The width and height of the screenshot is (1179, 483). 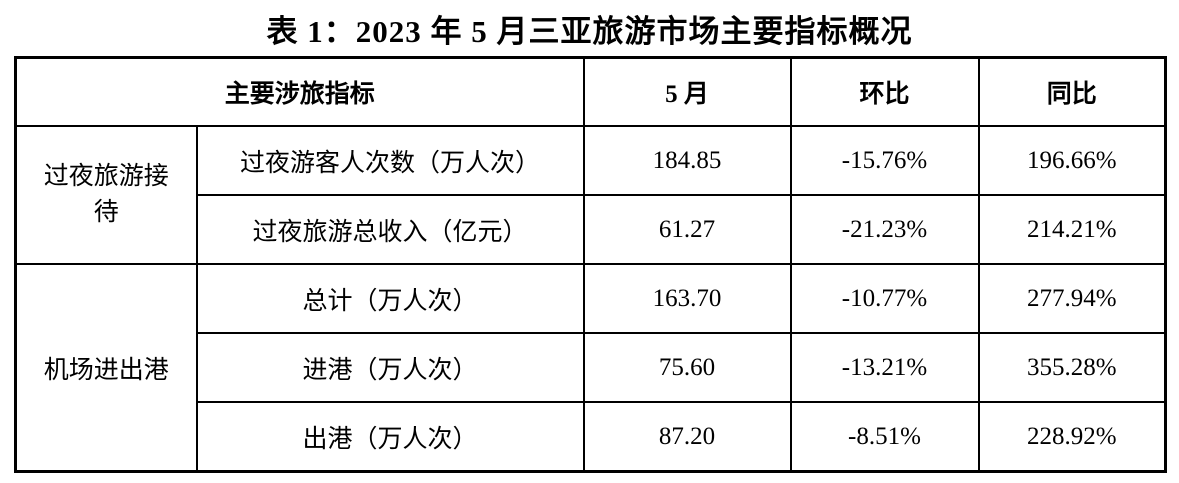 I want to click on header-mom: 环比, so click(x=884, y=91).